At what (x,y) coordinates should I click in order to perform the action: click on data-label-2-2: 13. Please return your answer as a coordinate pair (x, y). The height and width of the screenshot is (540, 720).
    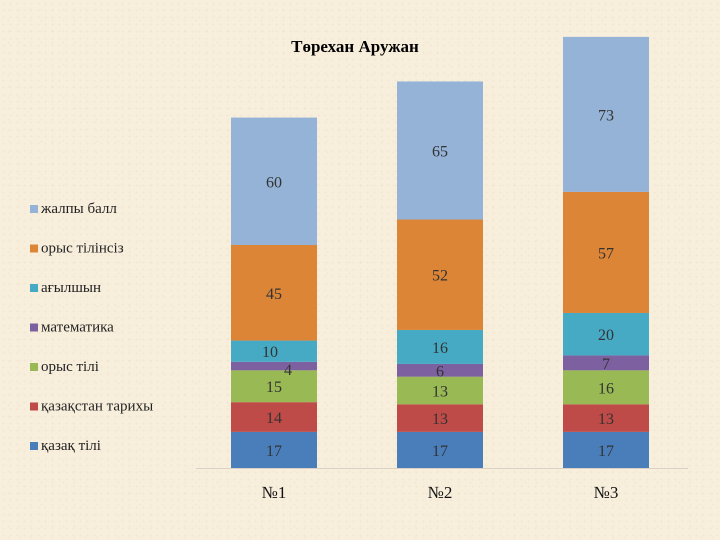
    Looking at the image, I should click on (440, 419).